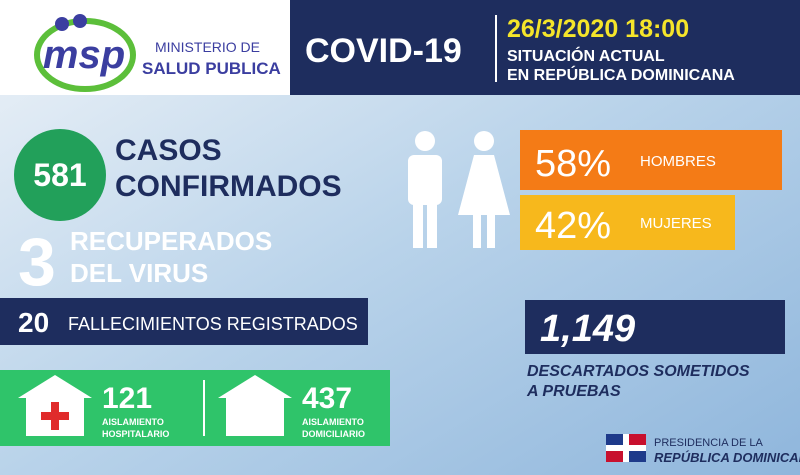 The image size is (800, 475). Describe the element at coordinates (627, 222) in the screenshot. I see `women-box` at that location.